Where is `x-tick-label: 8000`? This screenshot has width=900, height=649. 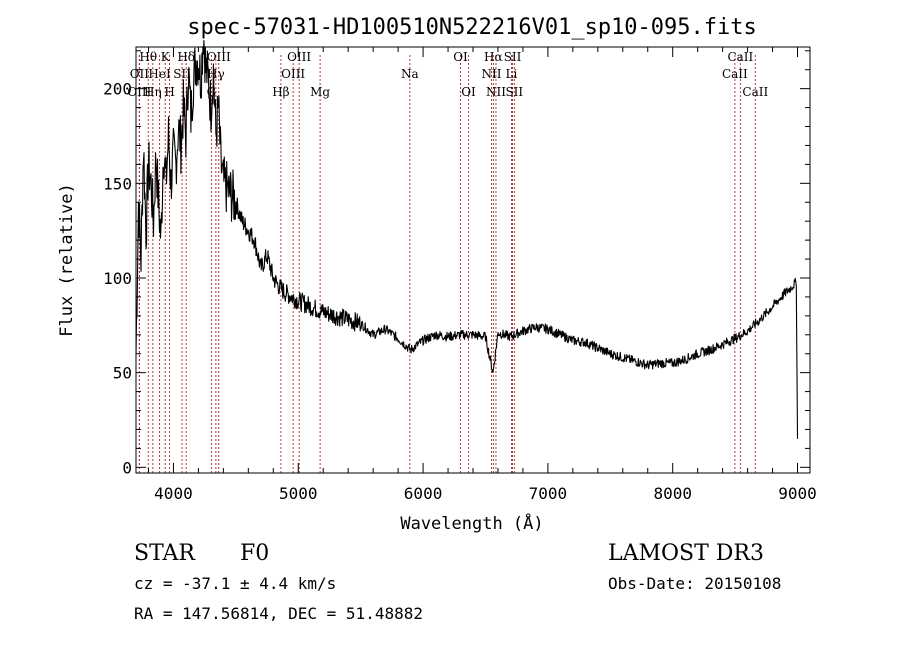
x-tick-label: 8000 is located at coordinates (672, 493).